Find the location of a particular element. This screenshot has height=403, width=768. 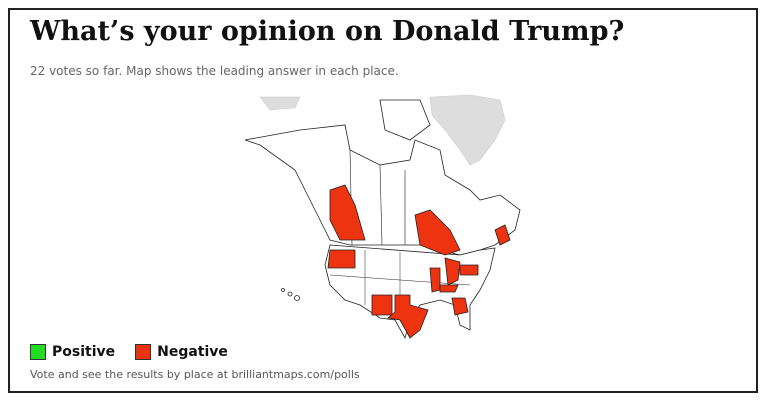

region-illinois is located at coordinates (435, 280).